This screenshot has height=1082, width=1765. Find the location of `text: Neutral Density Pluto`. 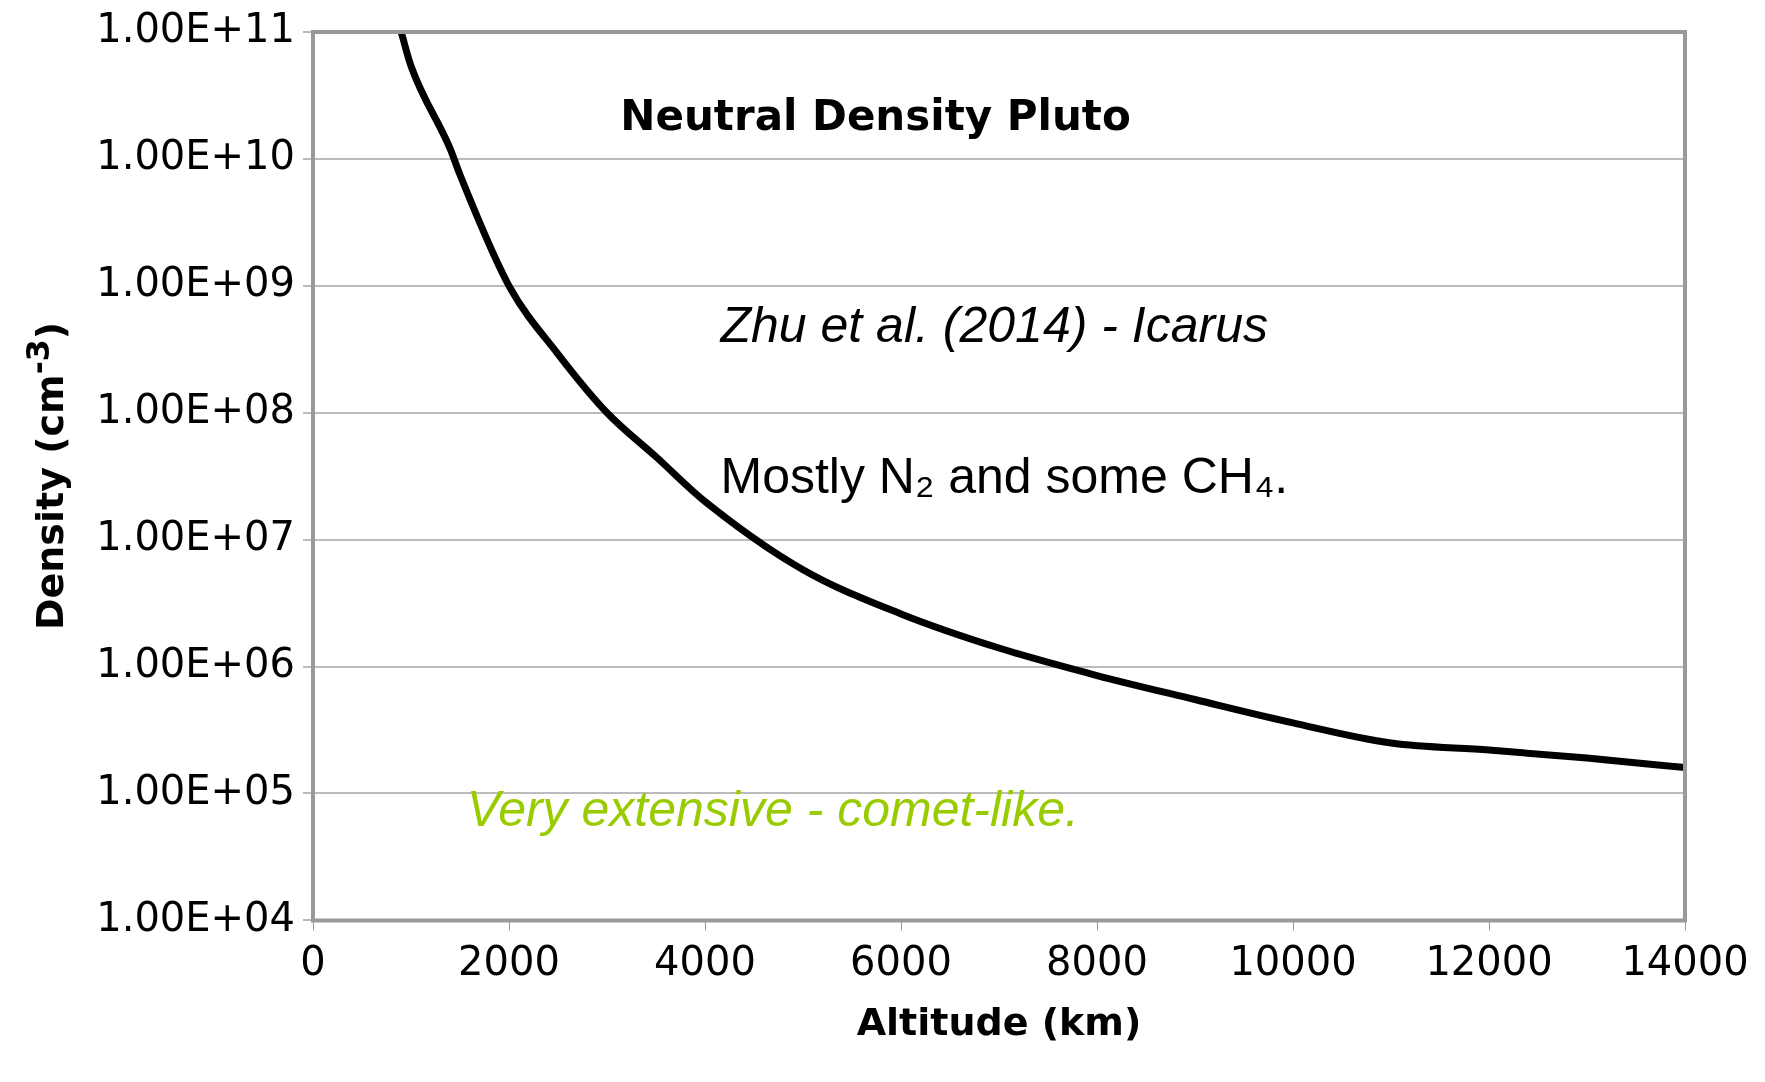

text: Neutral Density Pluto is located at coordinates (875, 115).